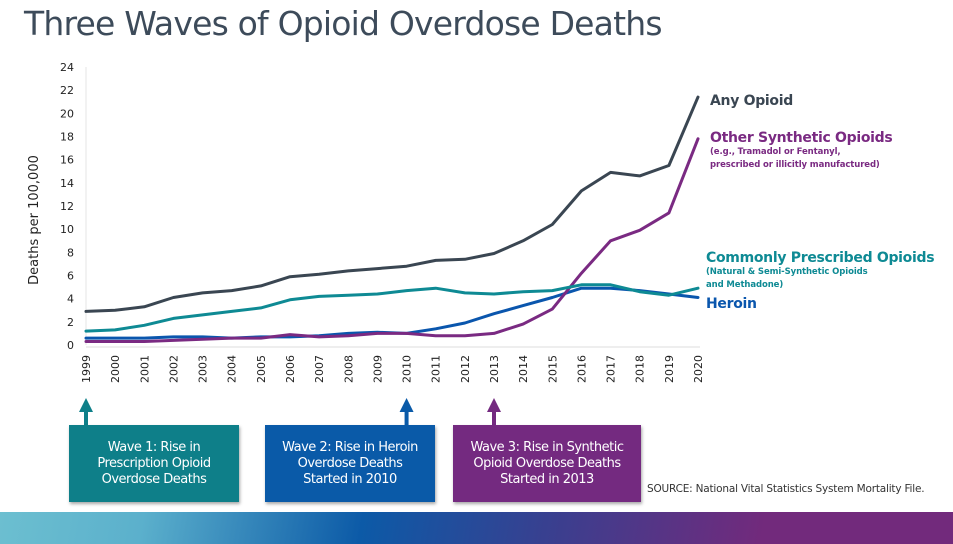 This screenshot has width=953, height=544. I want to click on wave3-arrow-up-icon, so click(494, 405).